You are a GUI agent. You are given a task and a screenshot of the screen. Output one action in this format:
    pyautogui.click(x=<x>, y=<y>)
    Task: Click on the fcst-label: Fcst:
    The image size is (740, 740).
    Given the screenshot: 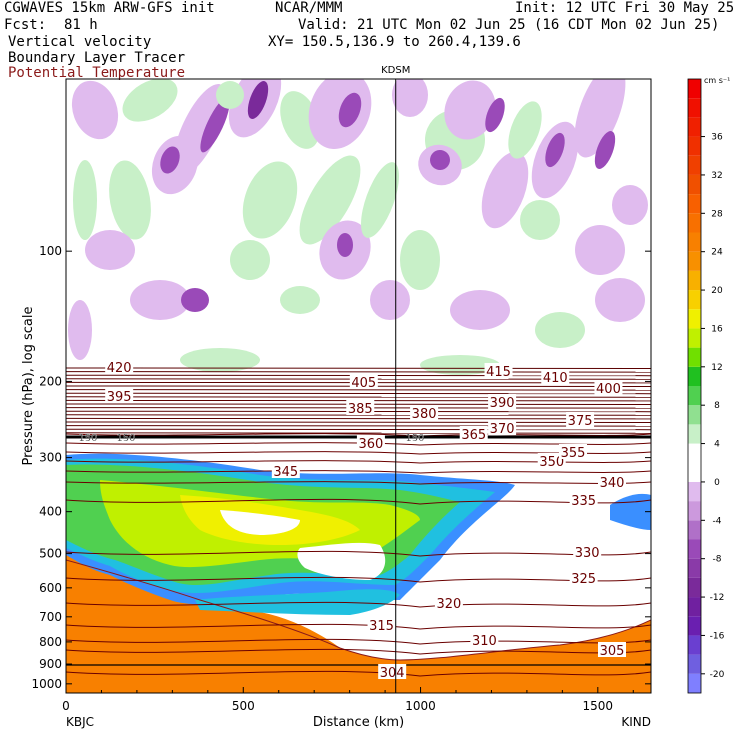 What is the action you would take?
    pyautogui.click(x=25, y=25)
    